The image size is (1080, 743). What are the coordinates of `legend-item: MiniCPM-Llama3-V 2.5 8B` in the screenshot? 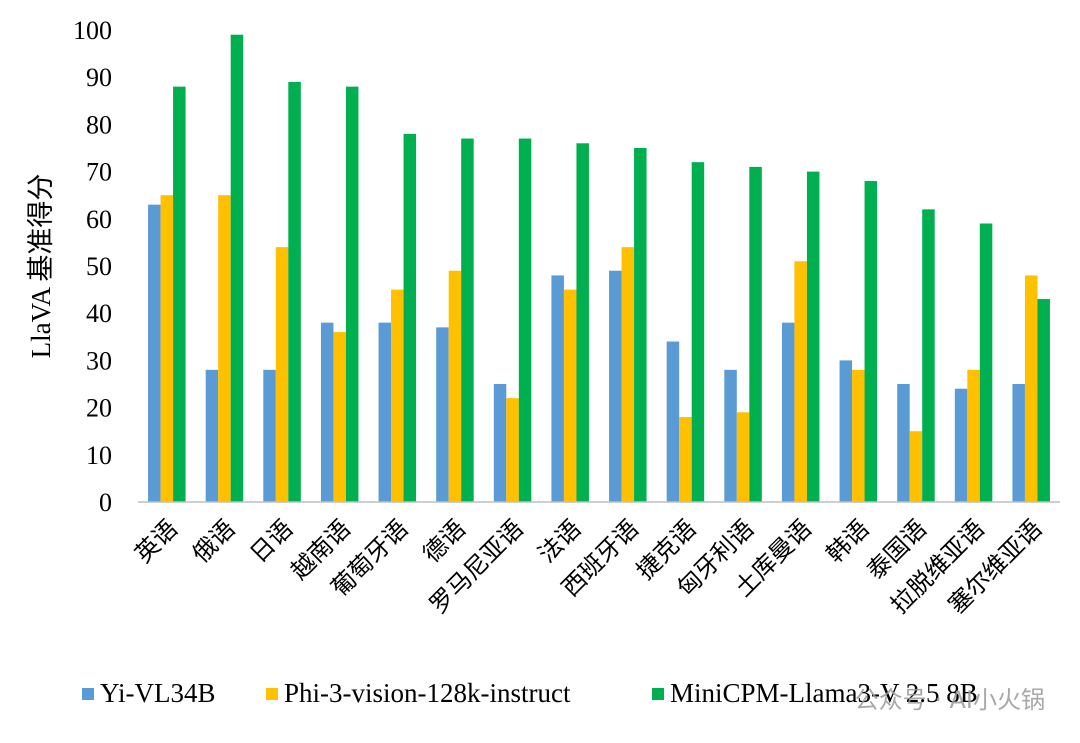 It's located at (815, 693).